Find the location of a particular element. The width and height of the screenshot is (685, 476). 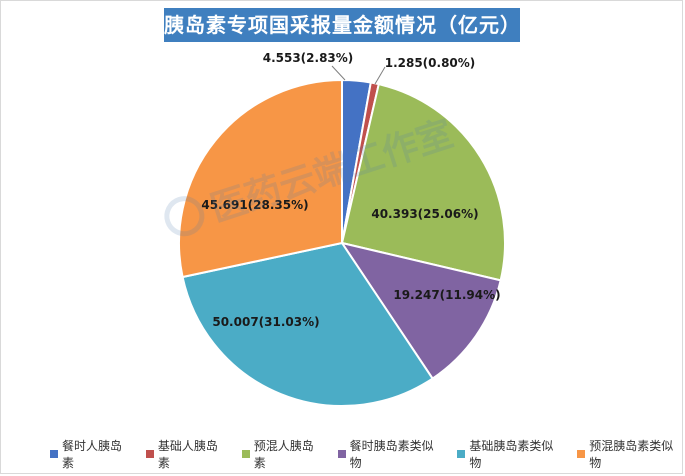

legend-label: 餐时胰岛素类似物 is located at coordinates (391, 454).